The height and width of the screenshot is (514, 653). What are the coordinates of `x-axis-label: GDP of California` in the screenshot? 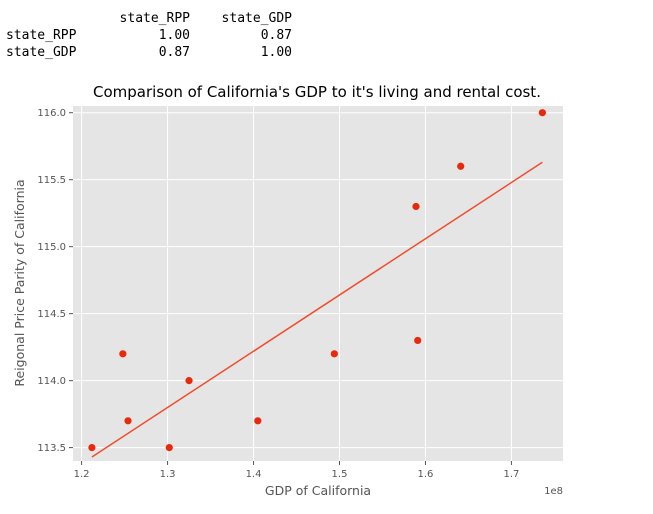 It's located at (318, 490).